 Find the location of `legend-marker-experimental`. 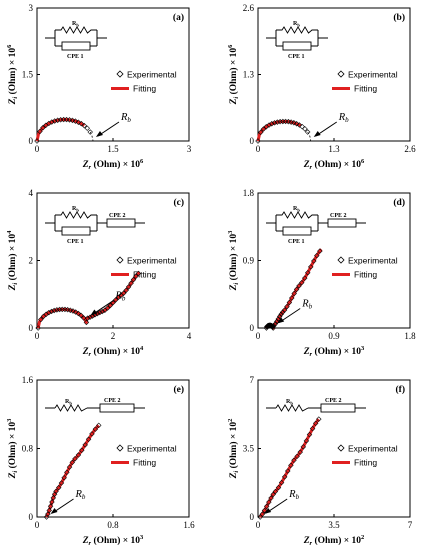

legend-marker-experimental is located at coordinates (120, 448).